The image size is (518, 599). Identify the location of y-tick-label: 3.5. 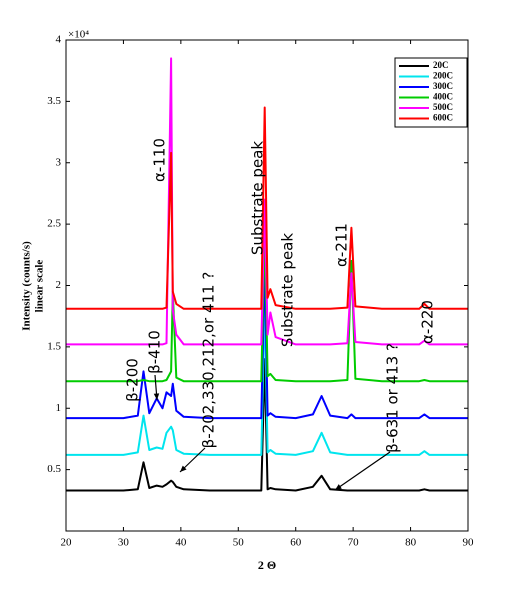
(54, 101).